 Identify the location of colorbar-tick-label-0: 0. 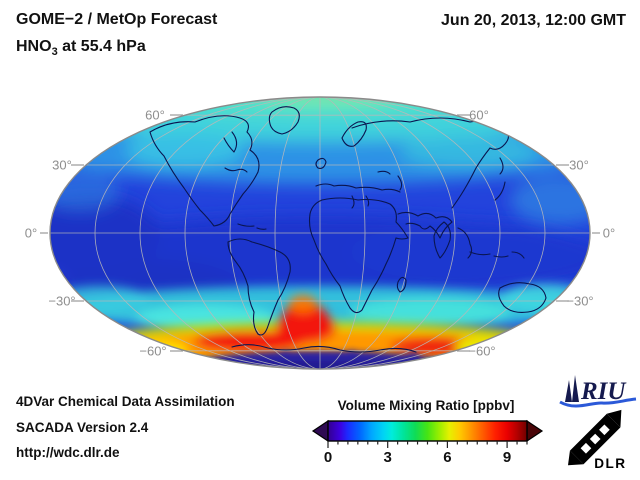
(328, 457).